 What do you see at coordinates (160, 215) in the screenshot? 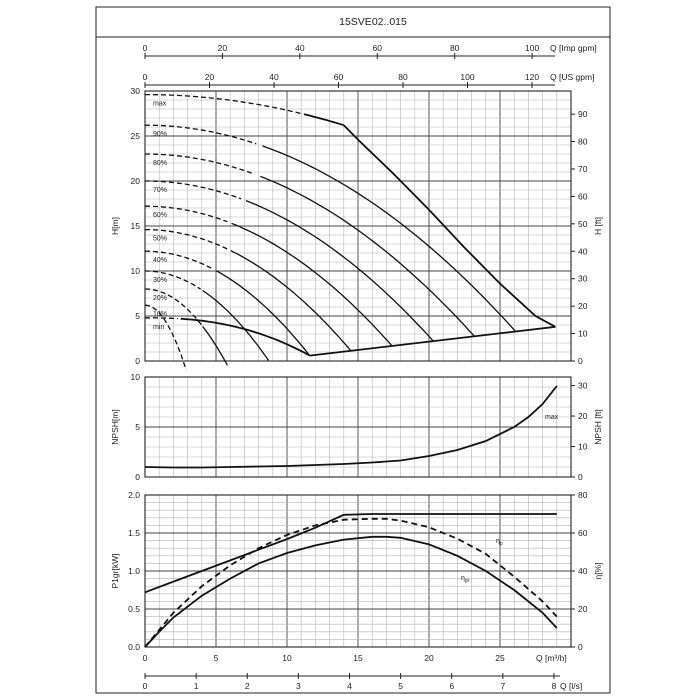
I see `speed-label: 60%` at bounding box center [160, 215].